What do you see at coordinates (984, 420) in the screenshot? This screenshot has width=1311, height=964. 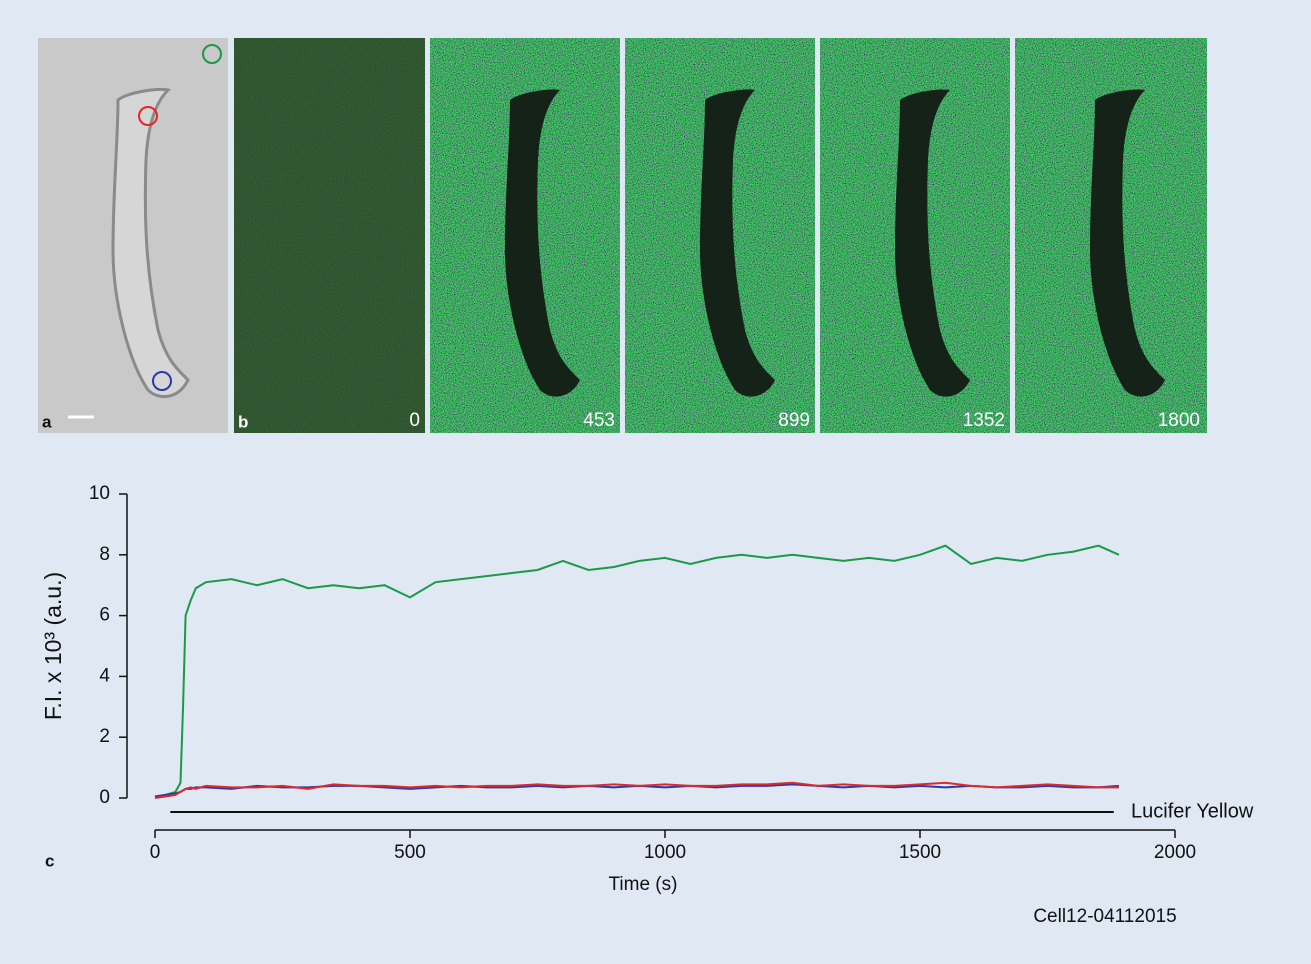 I see `frame-time-label: 1352` at bounding box center [984, 420].